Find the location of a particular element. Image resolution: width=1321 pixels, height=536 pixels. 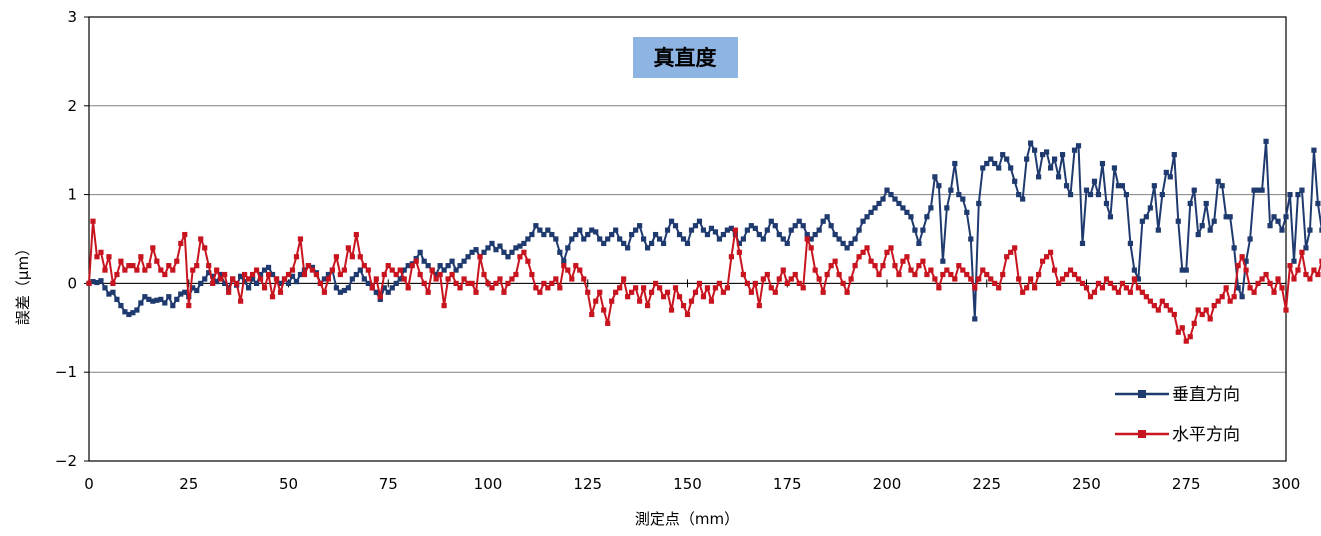

x-tick-label: 225 is located at coordinates (986, 484).